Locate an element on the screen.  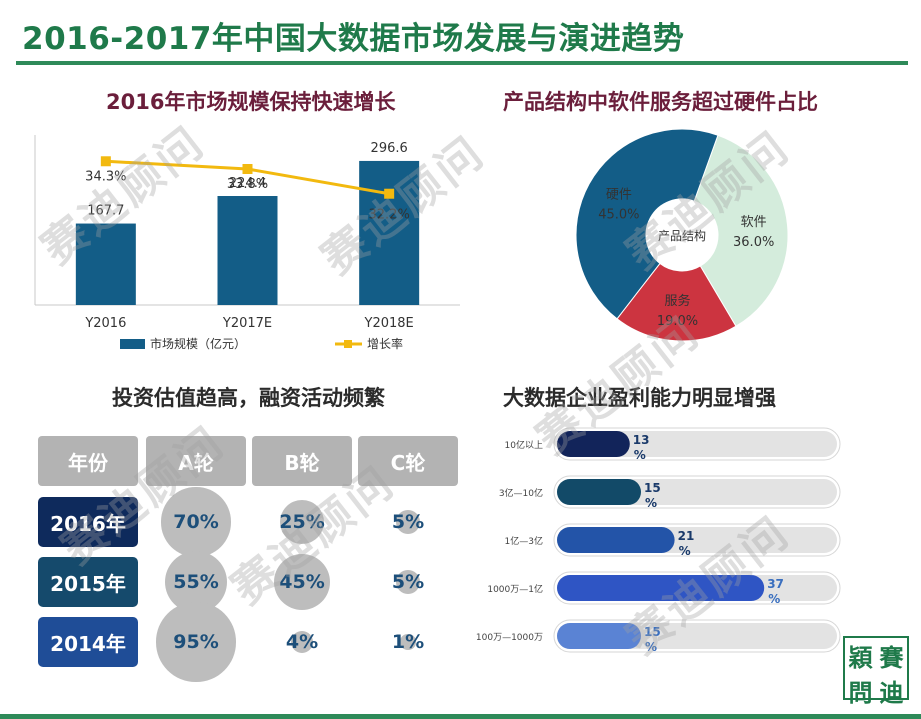
category-label: 1000万—1亿 is located at coordinates (515, 589).